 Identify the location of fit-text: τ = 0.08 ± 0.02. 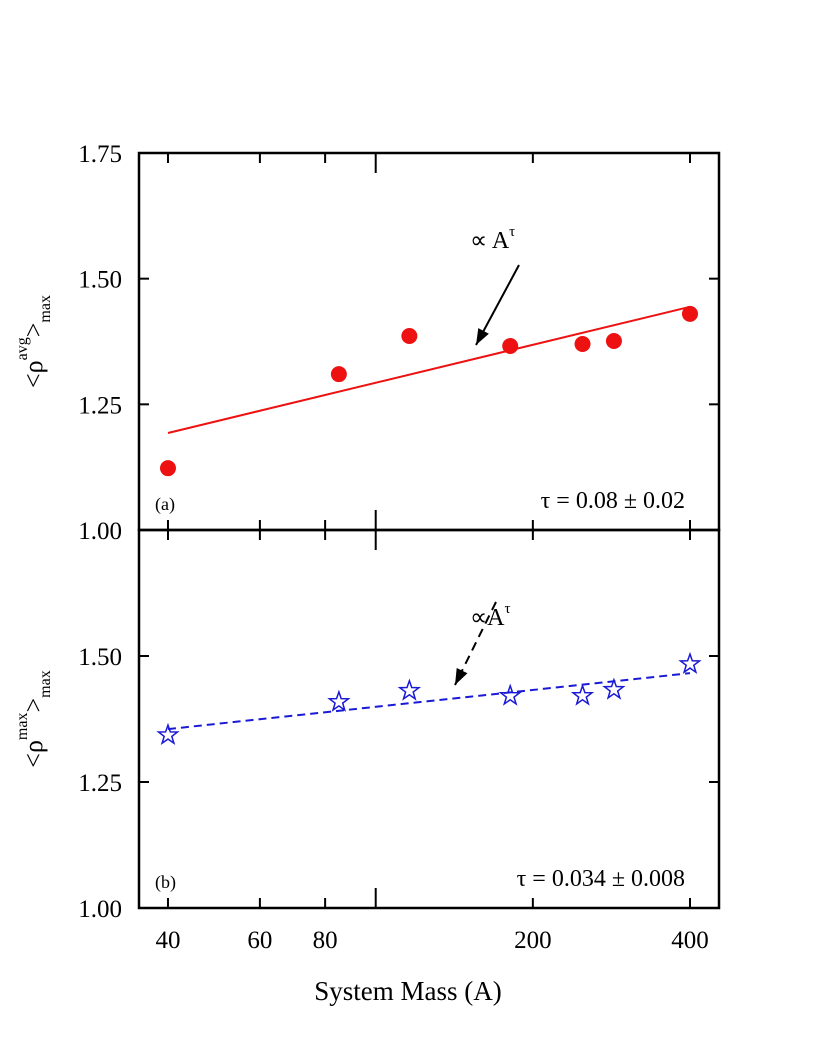
(613, 501).